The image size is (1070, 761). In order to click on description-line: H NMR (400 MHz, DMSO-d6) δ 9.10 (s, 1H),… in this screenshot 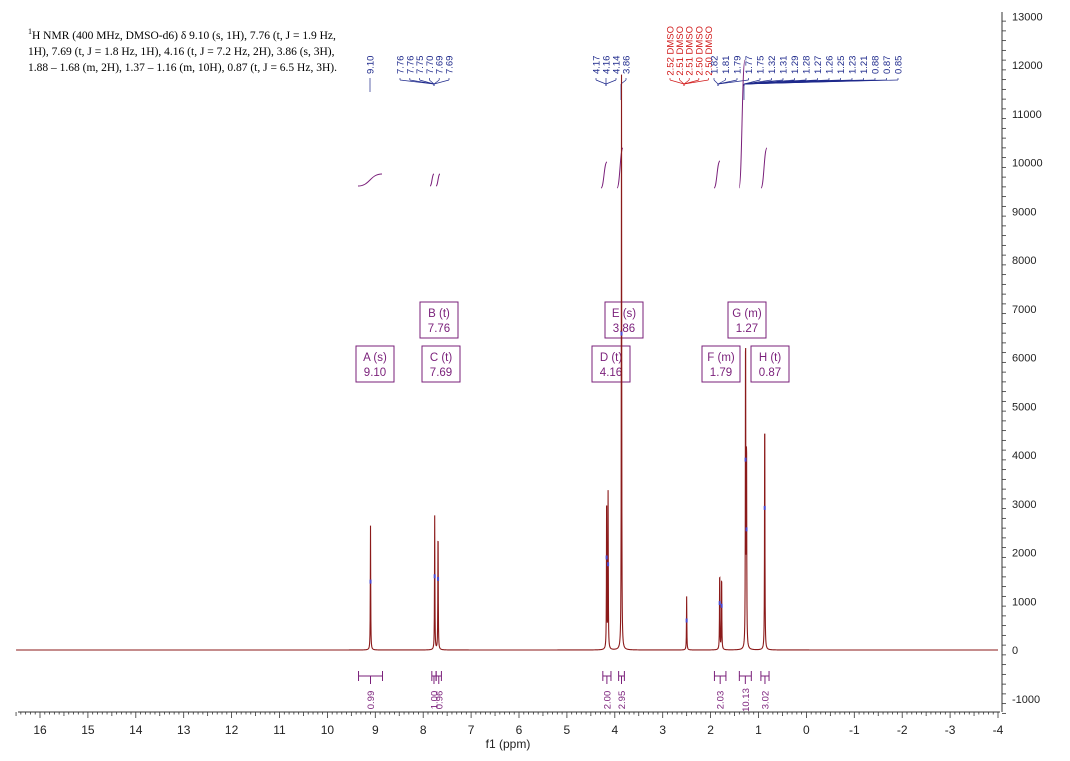, I will do `click(184, 35)`.